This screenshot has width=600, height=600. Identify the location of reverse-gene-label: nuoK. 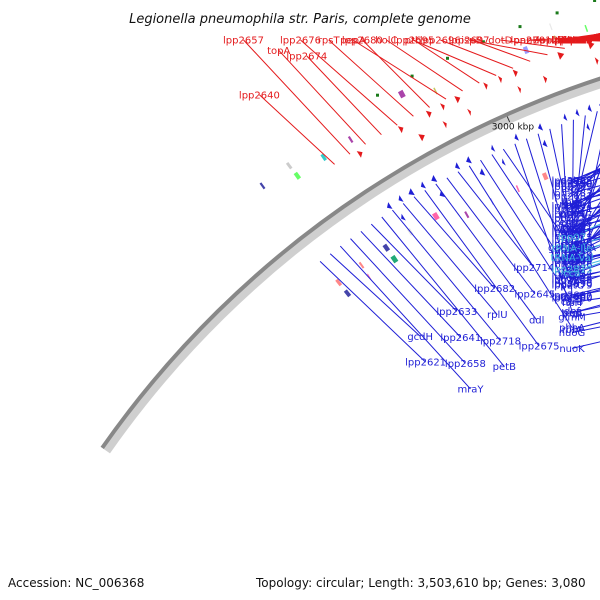
(572, 349).